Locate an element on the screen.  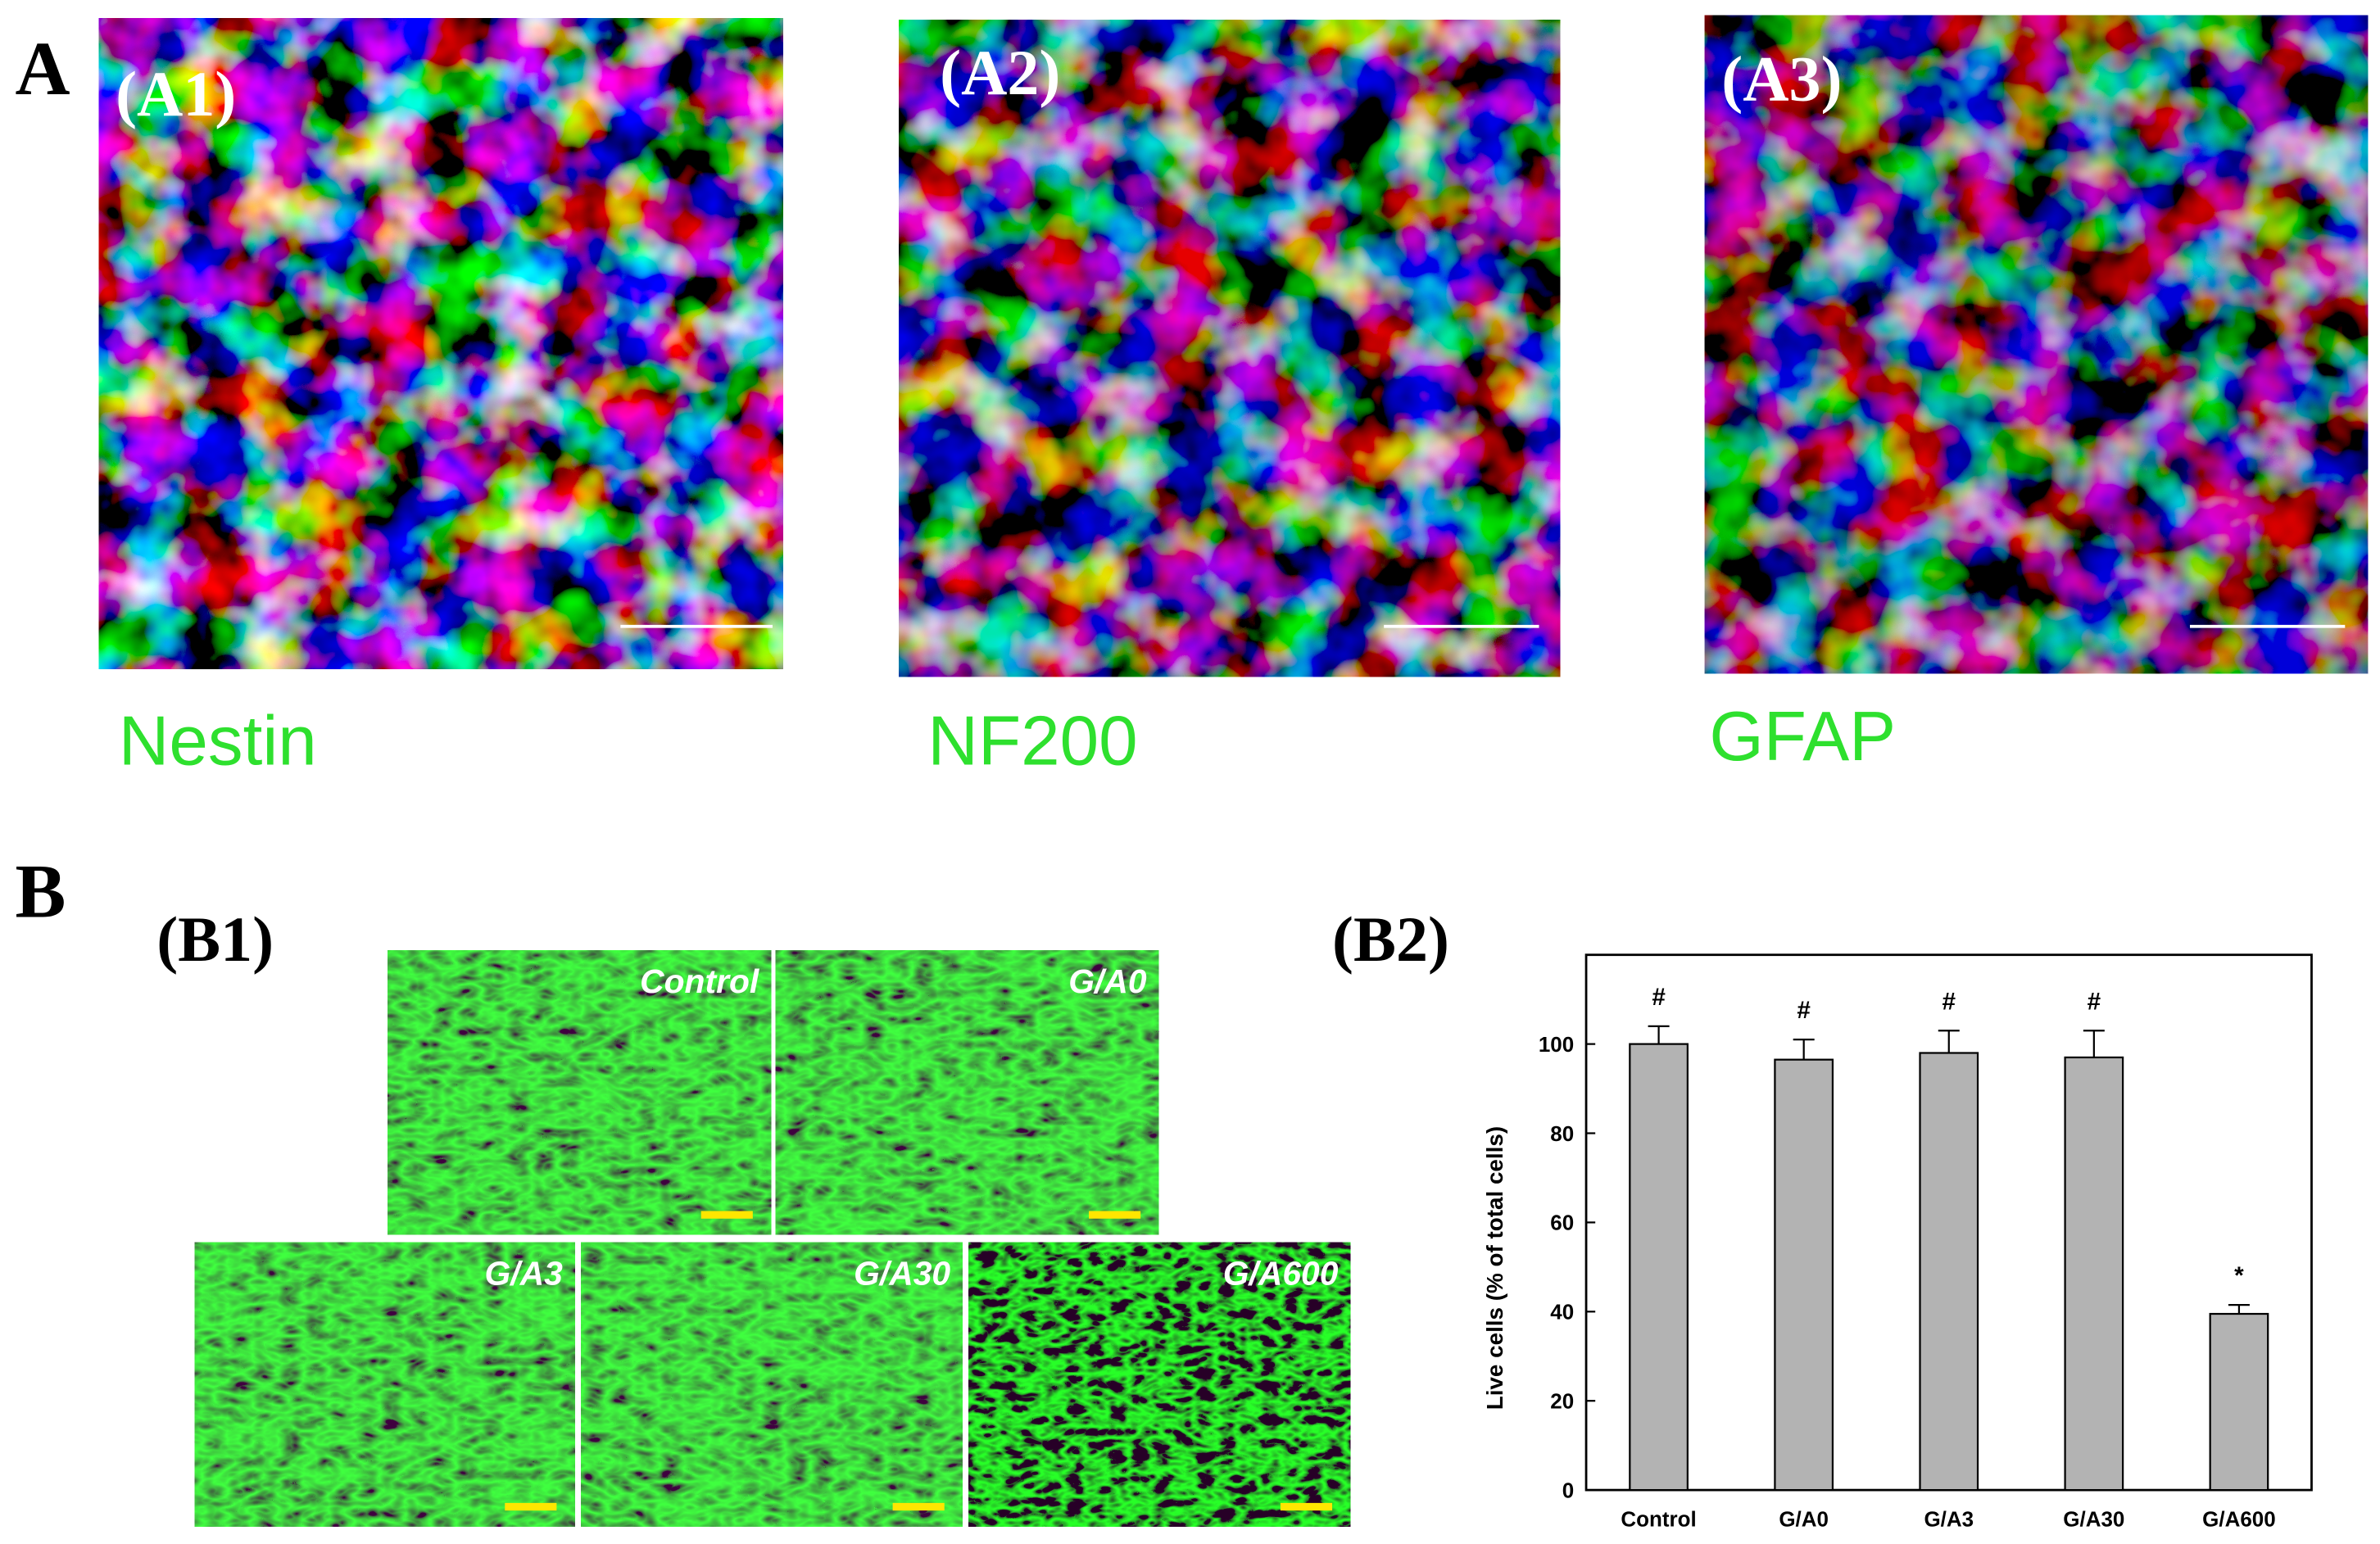
y-tick-label: 20 is located at coordinates (1562, 1400).